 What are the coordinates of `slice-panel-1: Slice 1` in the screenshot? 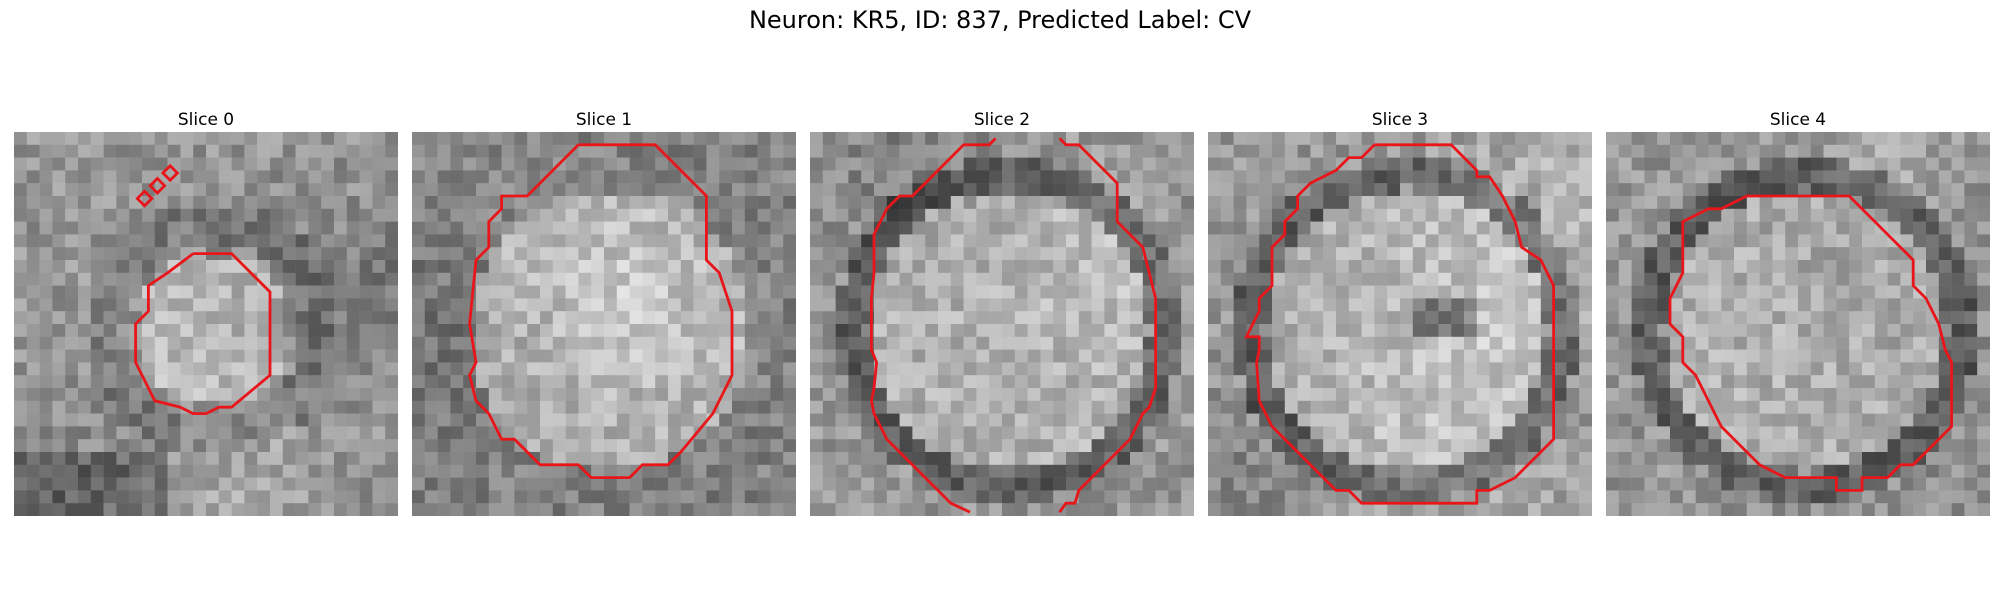 It's located at (604, 312).